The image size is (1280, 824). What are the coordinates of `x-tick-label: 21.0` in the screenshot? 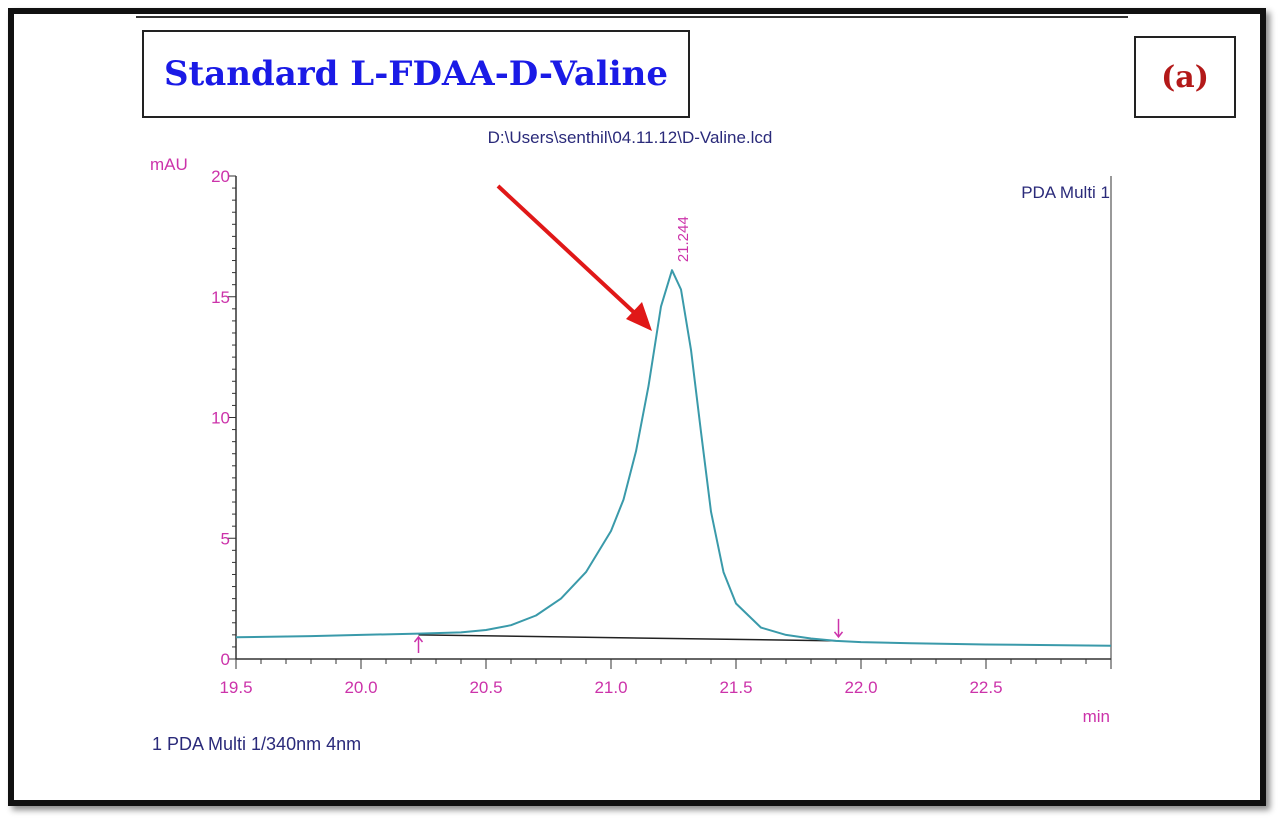 It's located at (610, 687).